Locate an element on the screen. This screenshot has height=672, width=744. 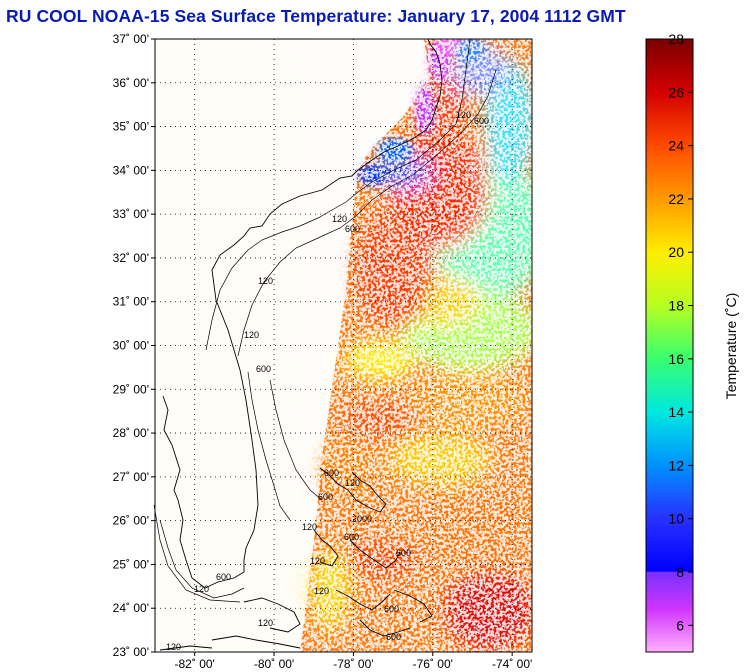
lon-tick-label: -74˚ 00' is located at coordinates (512, 664).